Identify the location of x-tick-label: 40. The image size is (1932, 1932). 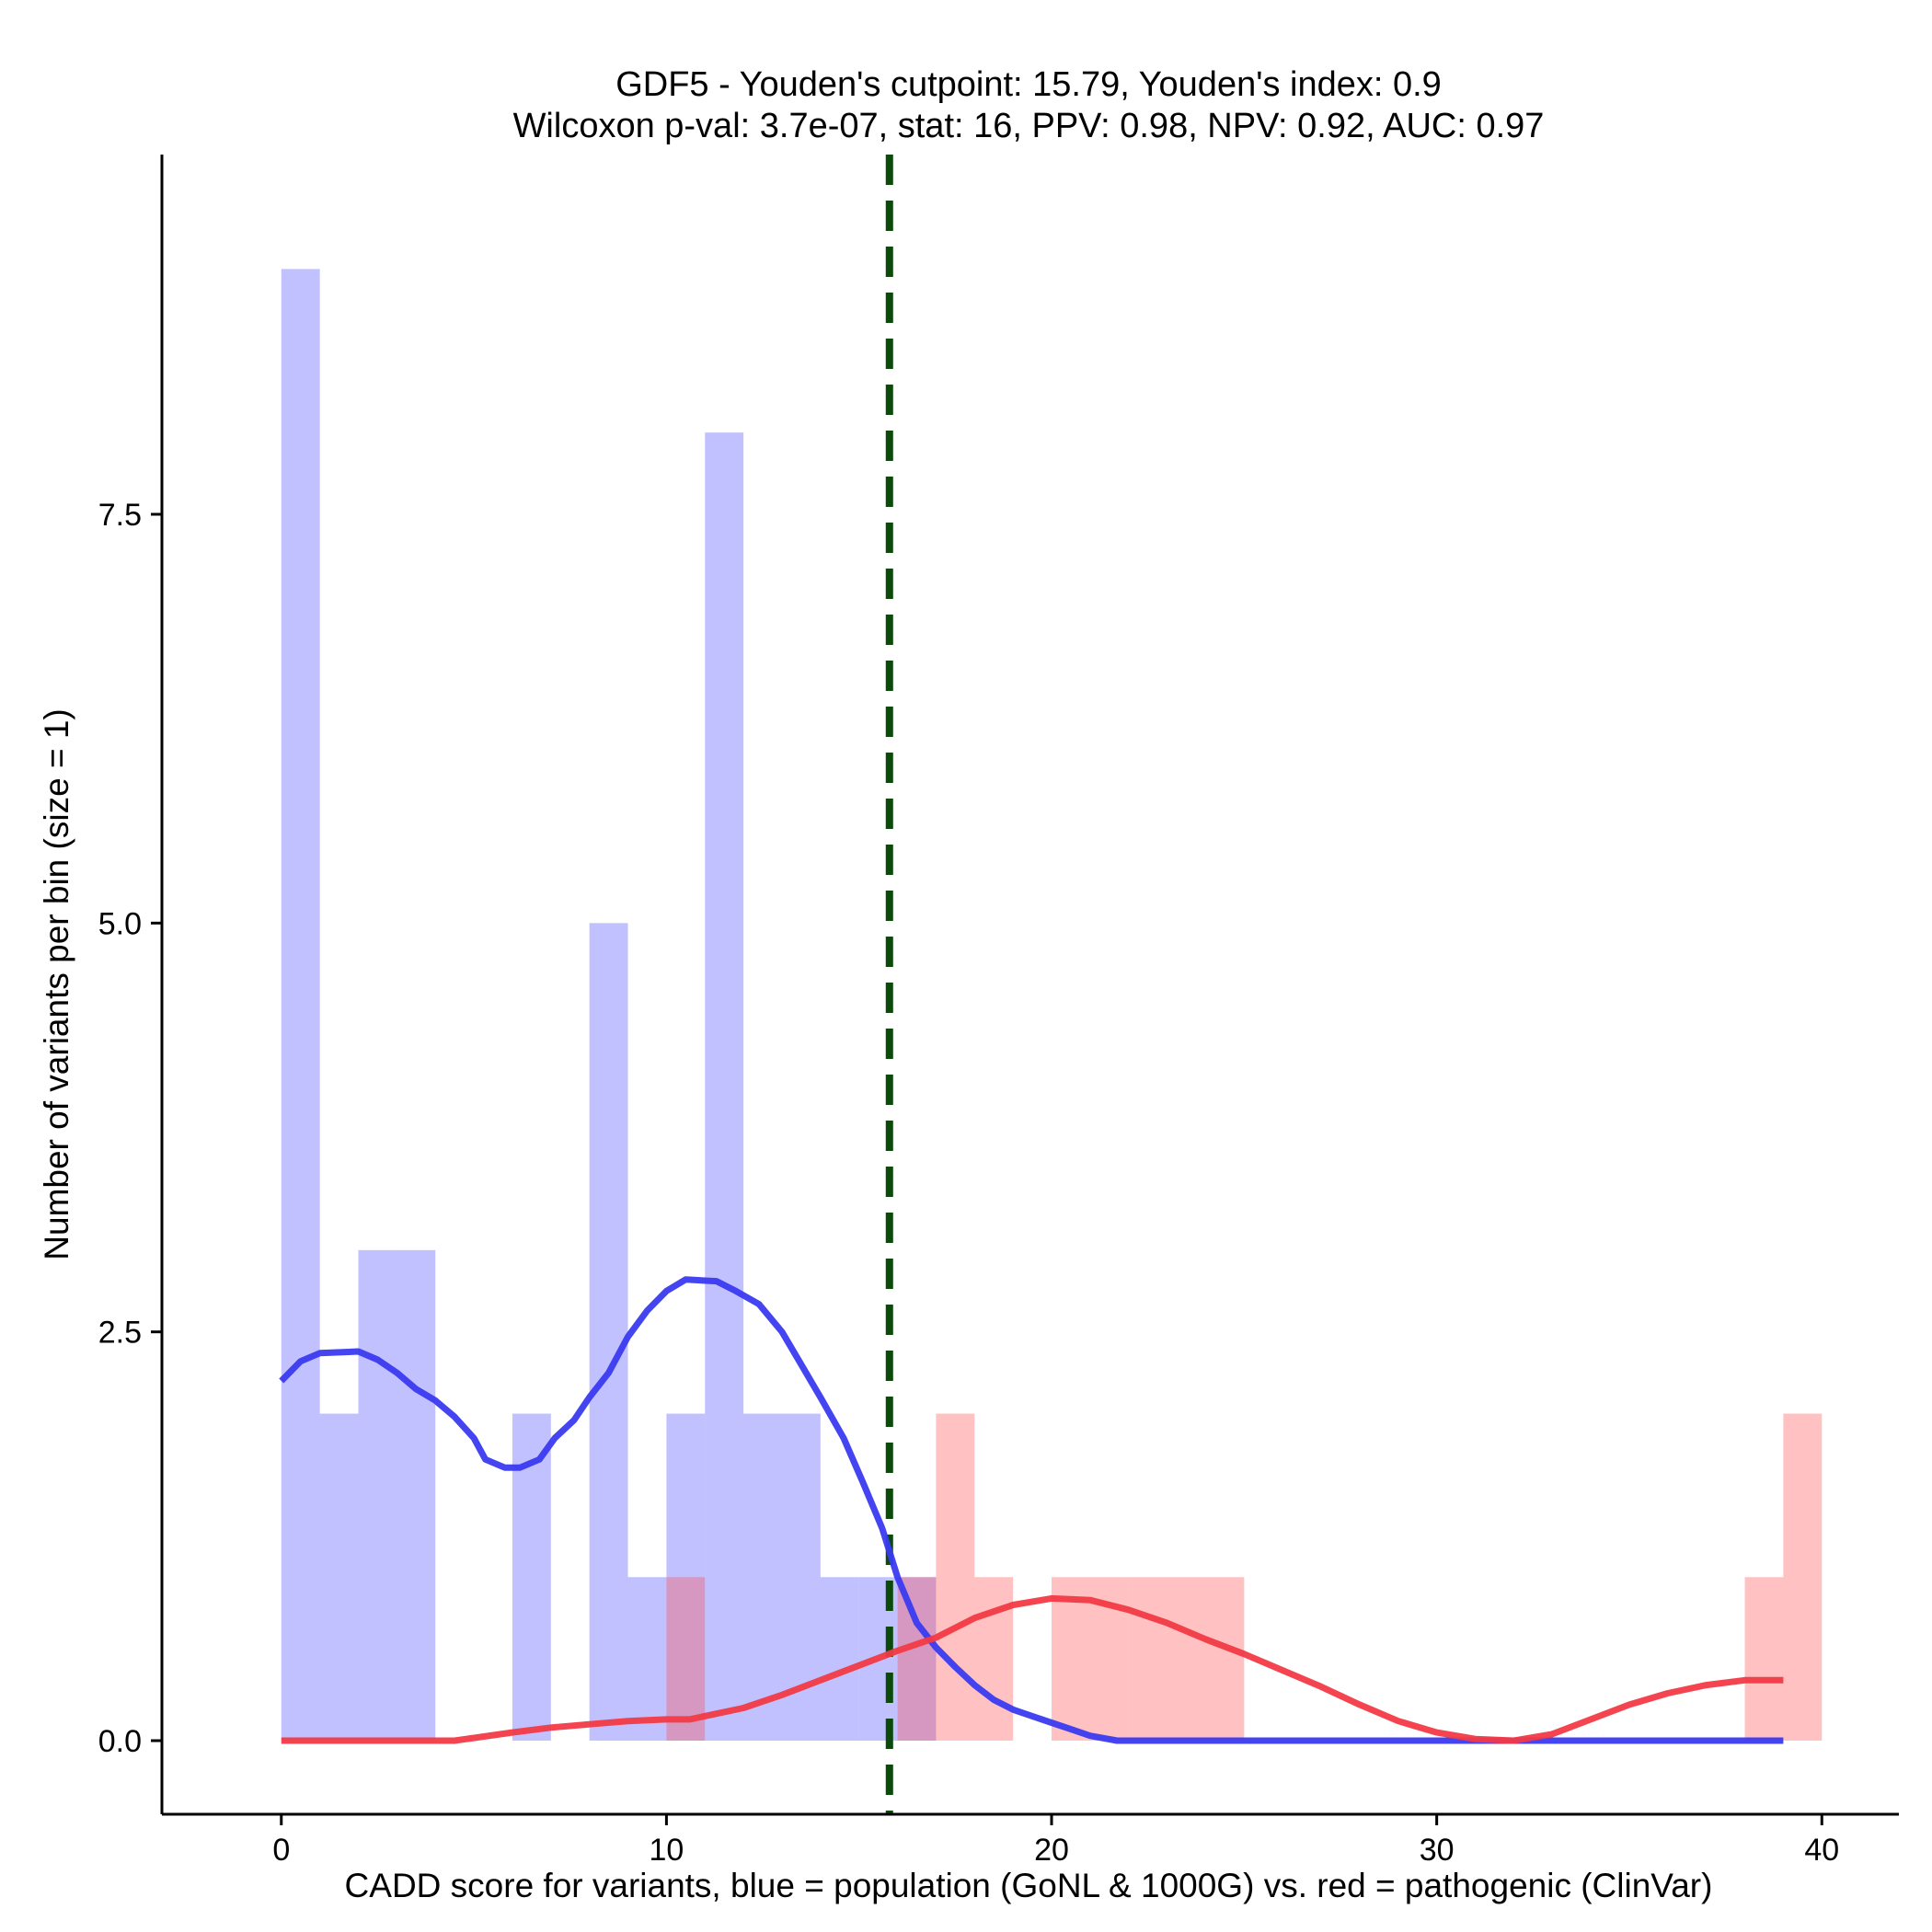
(1821, 1850).